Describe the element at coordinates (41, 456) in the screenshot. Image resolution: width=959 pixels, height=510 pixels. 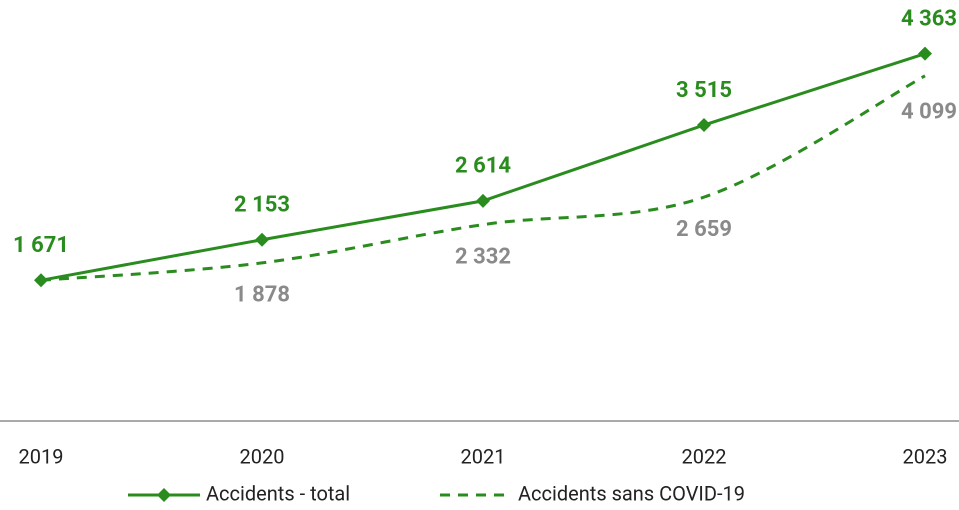
I see `x-tick-label: 2019` at that location.